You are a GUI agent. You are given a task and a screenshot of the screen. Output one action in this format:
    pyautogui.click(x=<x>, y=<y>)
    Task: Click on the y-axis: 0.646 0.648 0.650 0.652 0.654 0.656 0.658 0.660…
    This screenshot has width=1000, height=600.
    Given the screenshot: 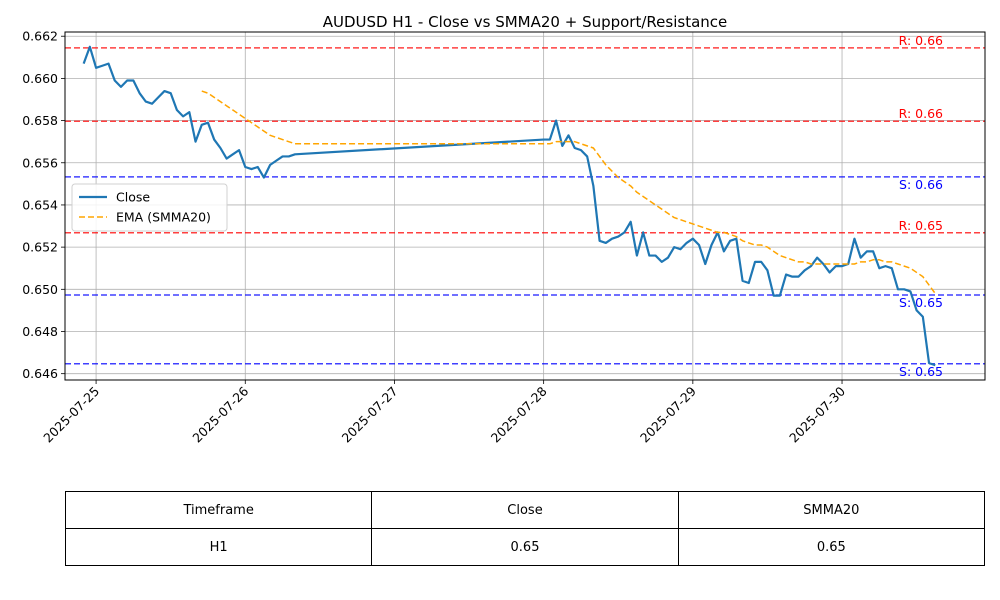 What is the action you would take?
    pyautogui.click(x=43, y=205)
    